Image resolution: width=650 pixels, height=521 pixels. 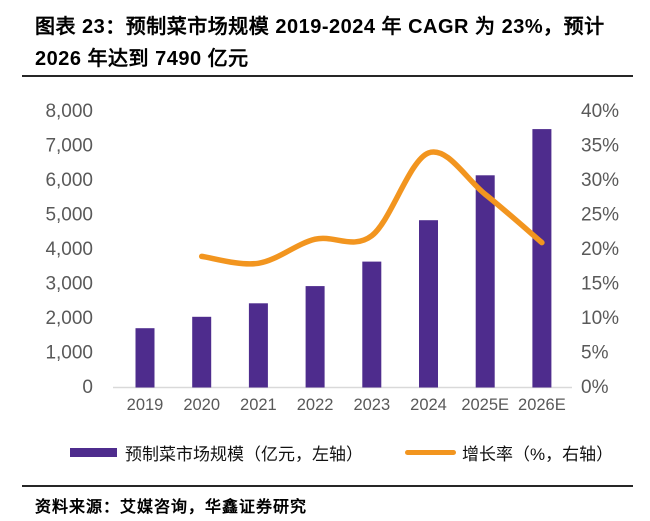 What do you see at coordinates (201, 405) in the screenshot?
I see `x-label-2020: 2020` at bounding box center [201, 405].